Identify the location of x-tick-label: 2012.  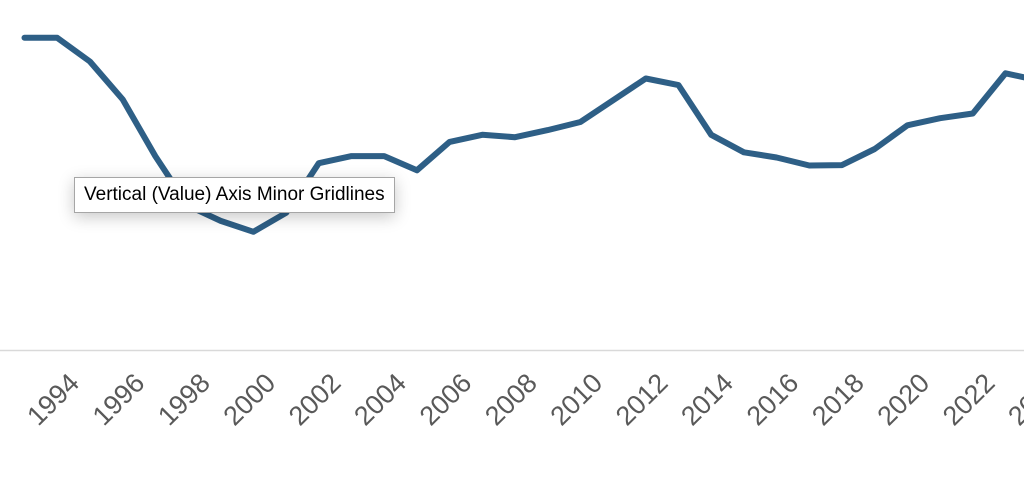
(642, 400).